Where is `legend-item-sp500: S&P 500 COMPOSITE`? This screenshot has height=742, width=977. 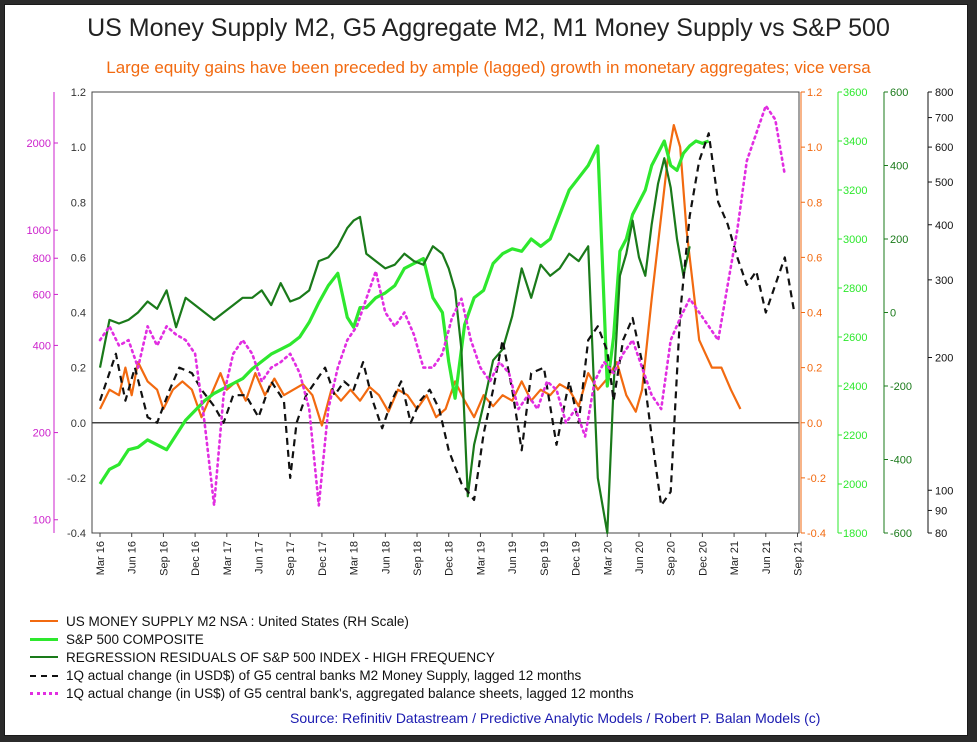 legend-item-sp500: S&P 500 COMPOSITE is located at coordinates (332, 639).